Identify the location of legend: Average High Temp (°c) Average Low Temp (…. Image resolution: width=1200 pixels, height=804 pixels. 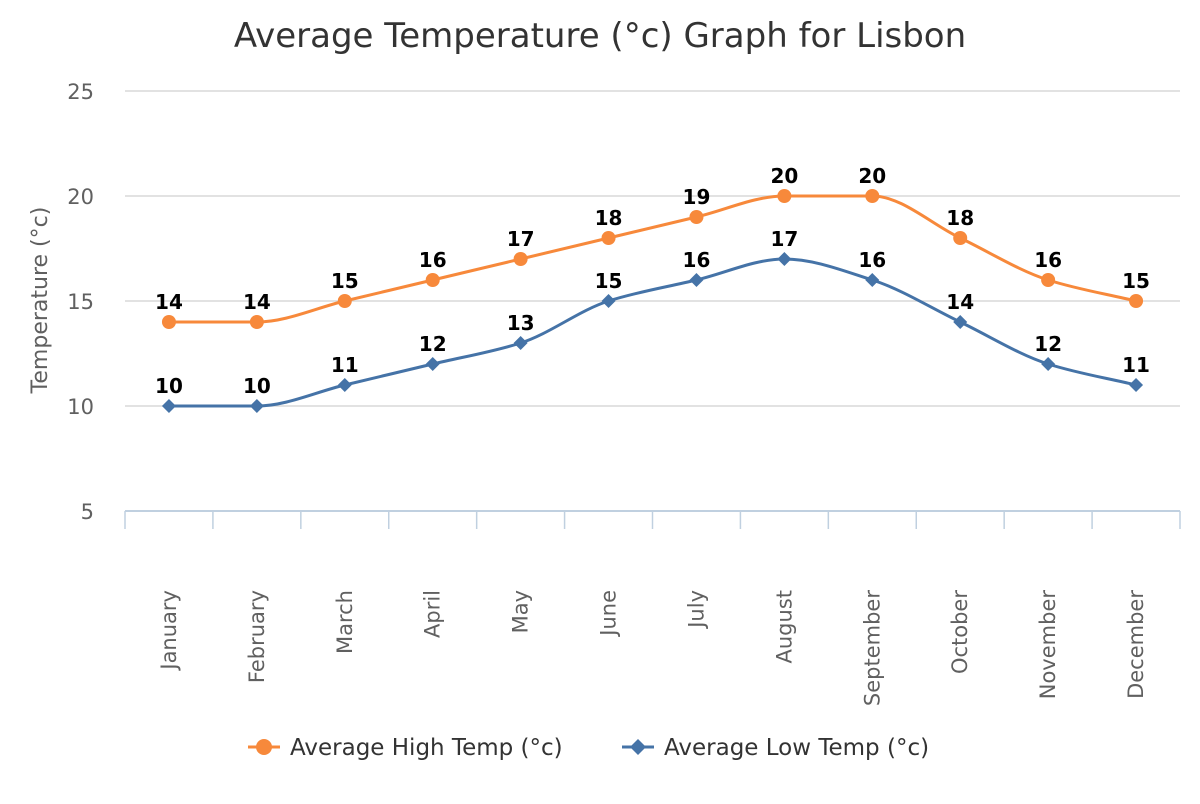
(588, 748).